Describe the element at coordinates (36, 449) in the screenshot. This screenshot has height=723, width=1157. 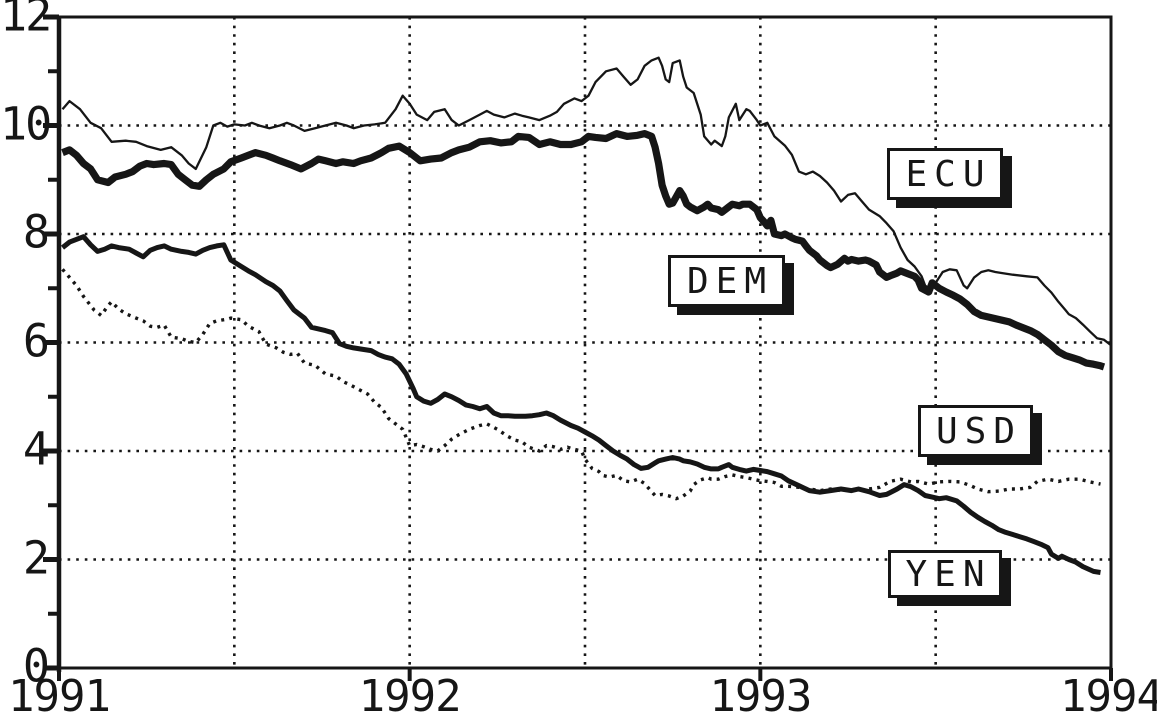
I see `y-axis-tick-label: 4` at that location.